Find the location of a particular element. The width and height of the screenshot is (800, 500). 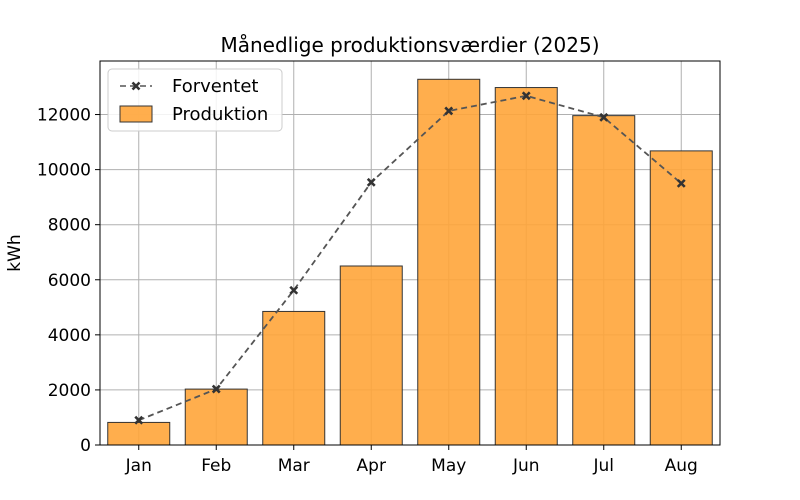

y-tick-label: 6000 is located at coordinates (69, 281).